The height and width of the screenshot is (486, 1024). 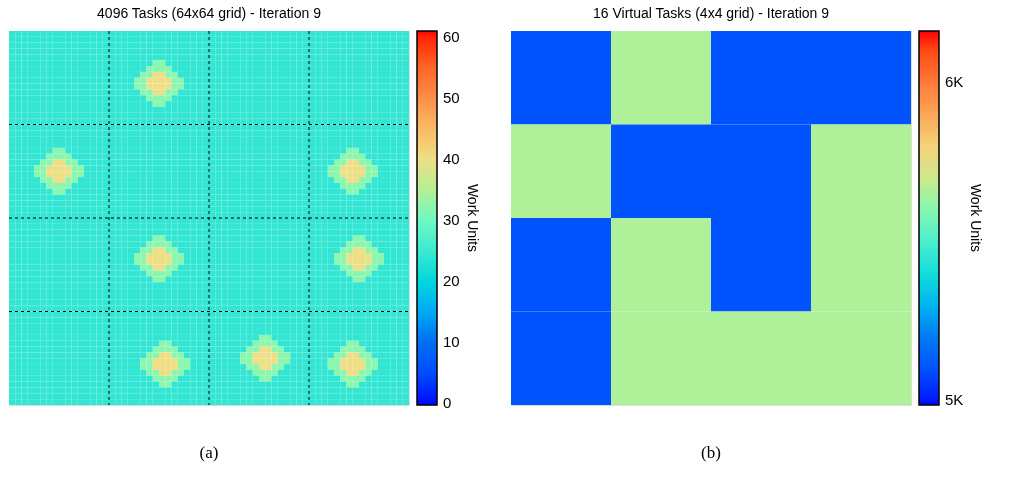 What do you see at coordinates (451, 342) in the screenshot?
I see `color-bar-label: 10` at bounding box center [451, 342].